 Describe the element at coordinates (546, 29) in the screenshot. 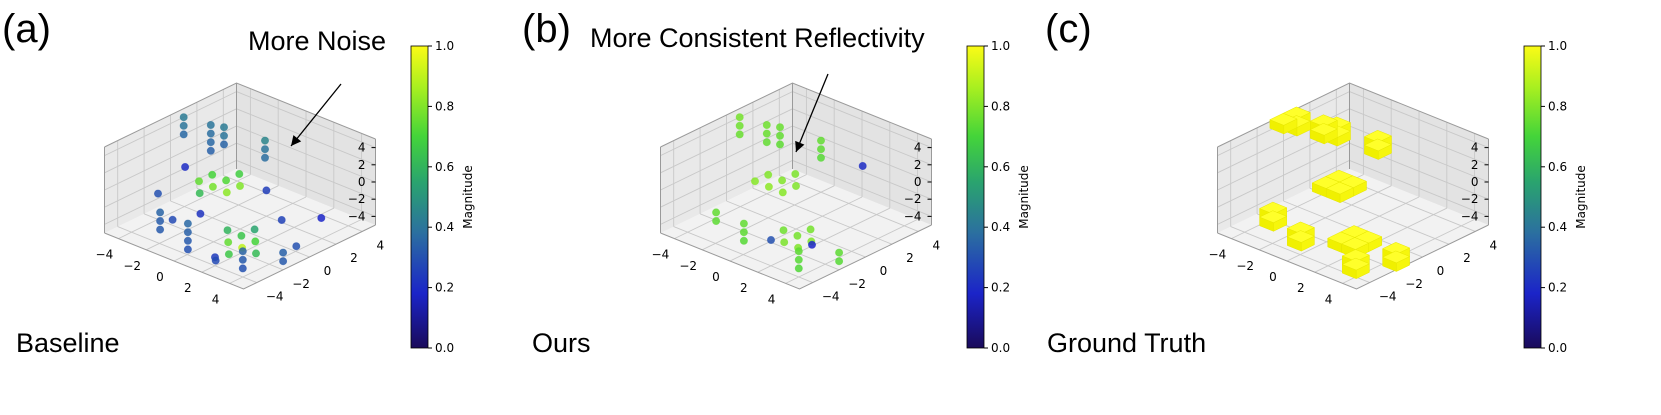

I see `panel-letter: (b)` at that location.